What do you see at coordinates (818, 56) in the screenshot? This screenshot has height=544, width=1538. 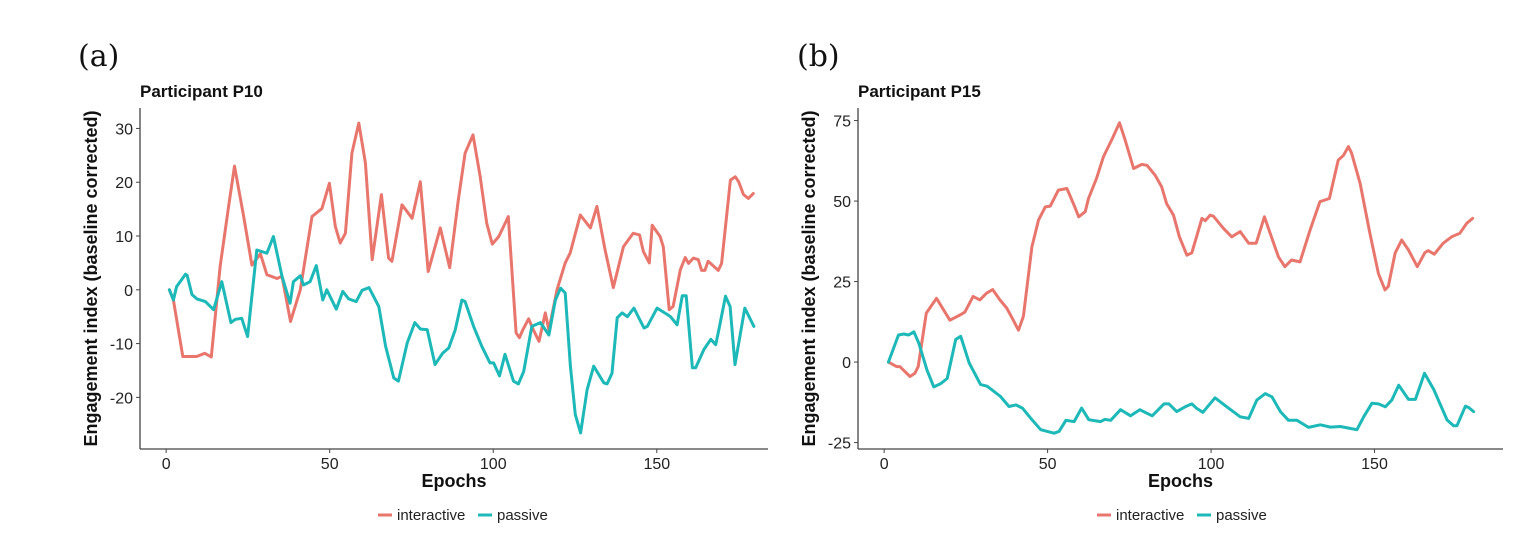 I see `panel-label: (b)` at bounding box center [818, 56].